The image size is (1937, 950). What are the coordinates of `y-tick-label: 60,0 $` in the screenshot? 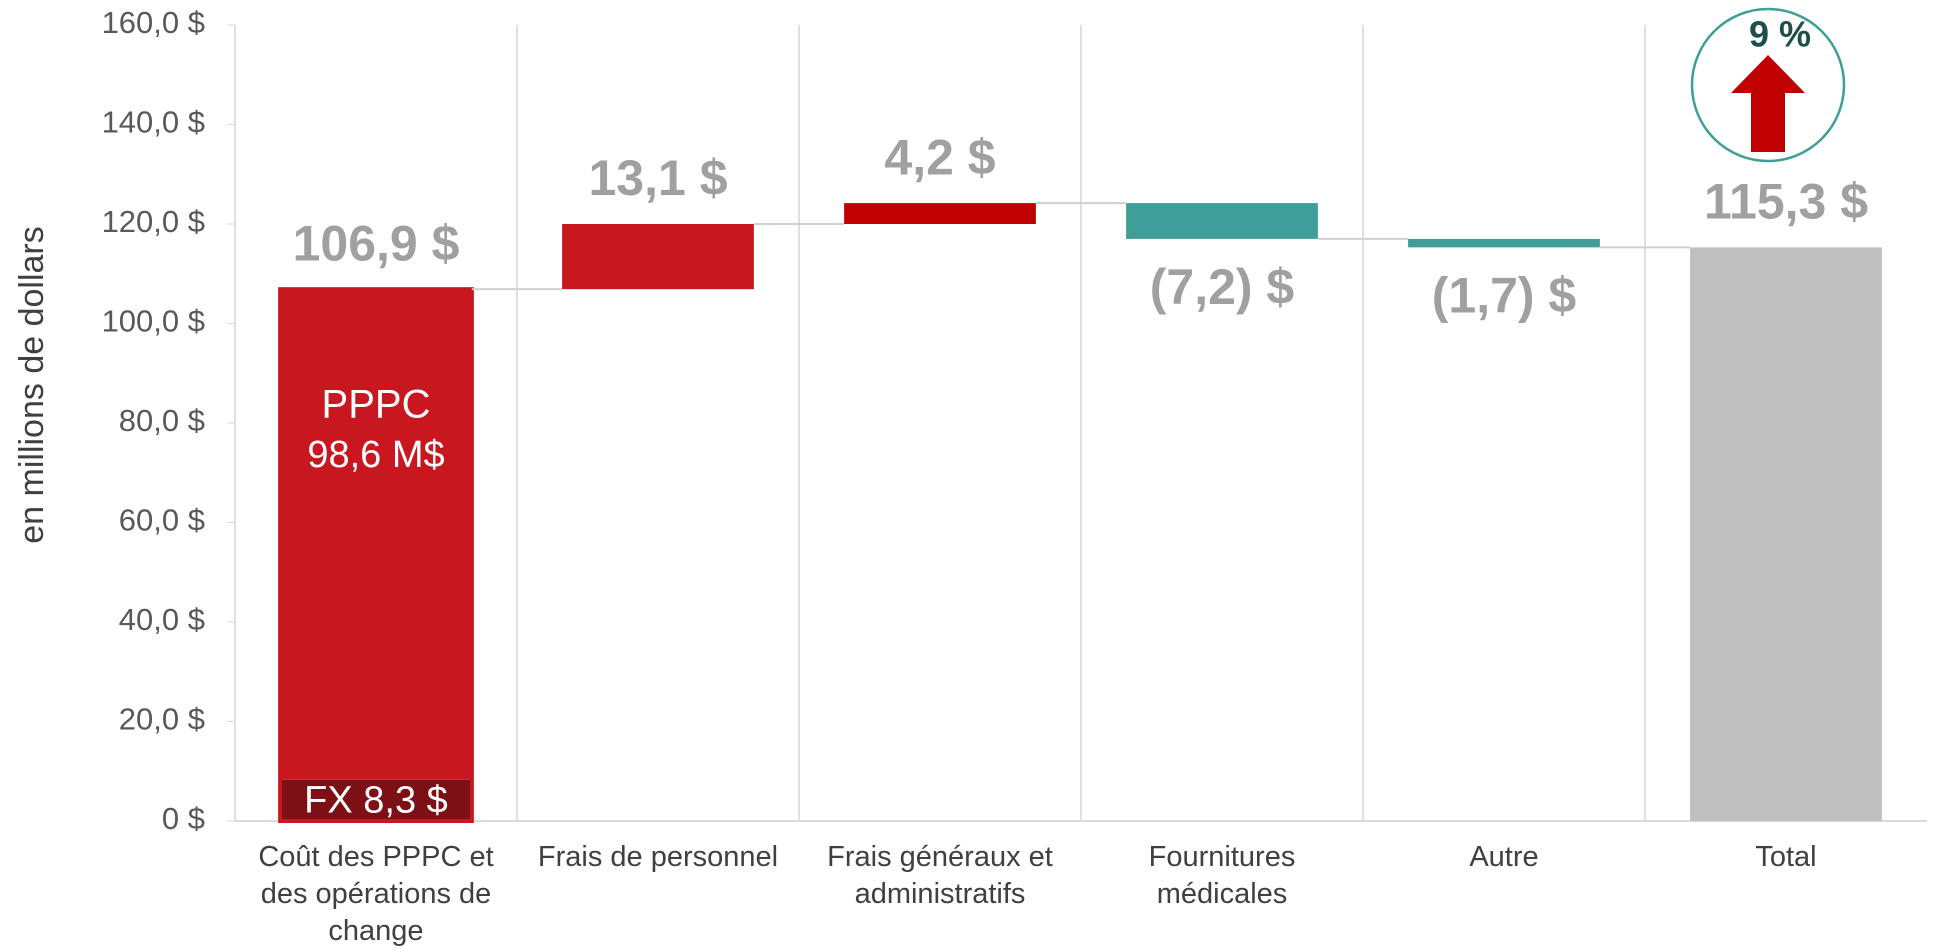 It's located at (162, 520).